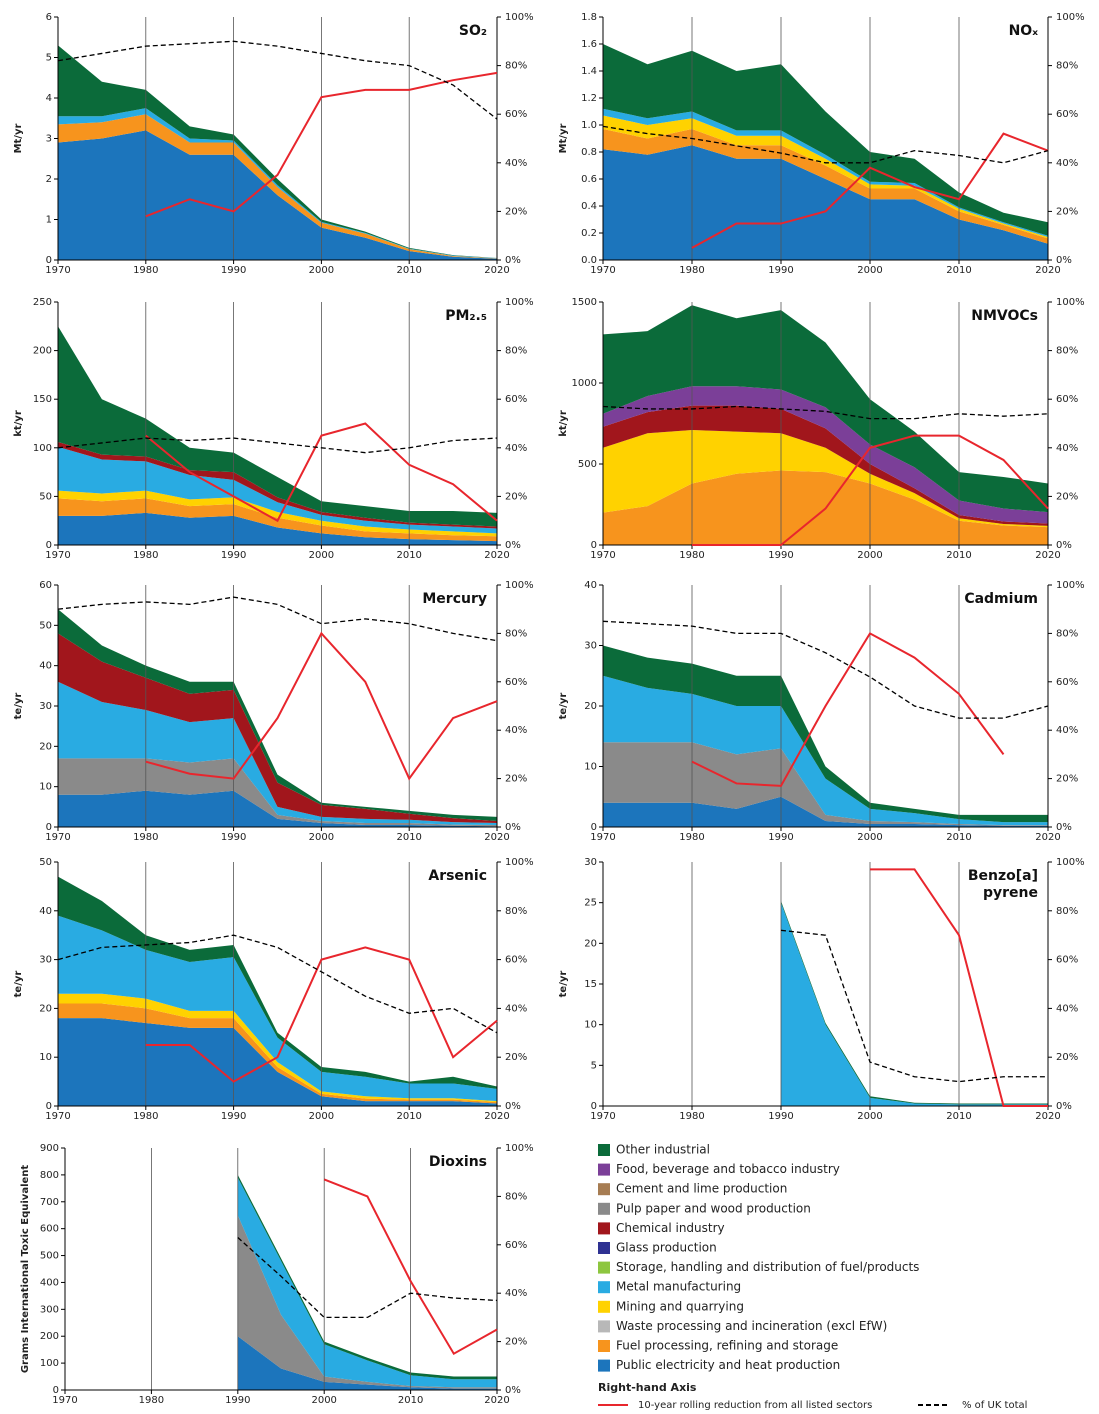 This screenshot has width=1099, height=1414. What do you see at coordinates (49, 179) in the screenshot?
I see `y-tick-label: 2` at bounding box center [49, 179].